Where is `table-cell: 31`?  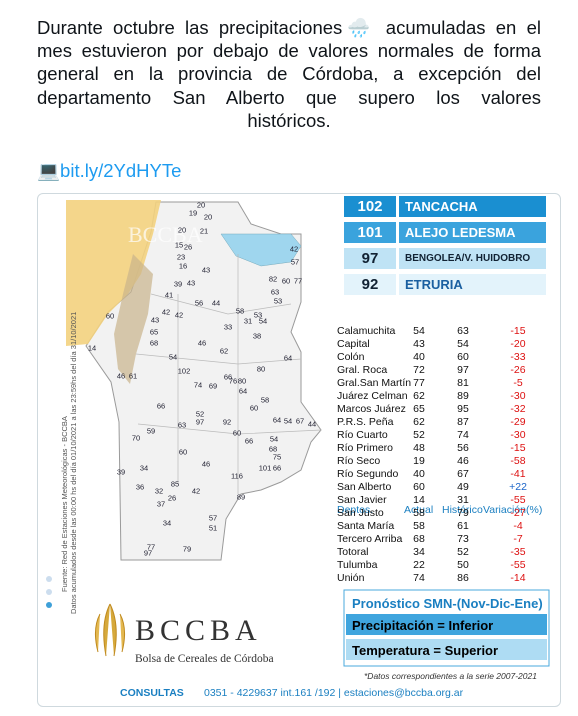 table-cell: 31 is located at coordinates (463, 500).